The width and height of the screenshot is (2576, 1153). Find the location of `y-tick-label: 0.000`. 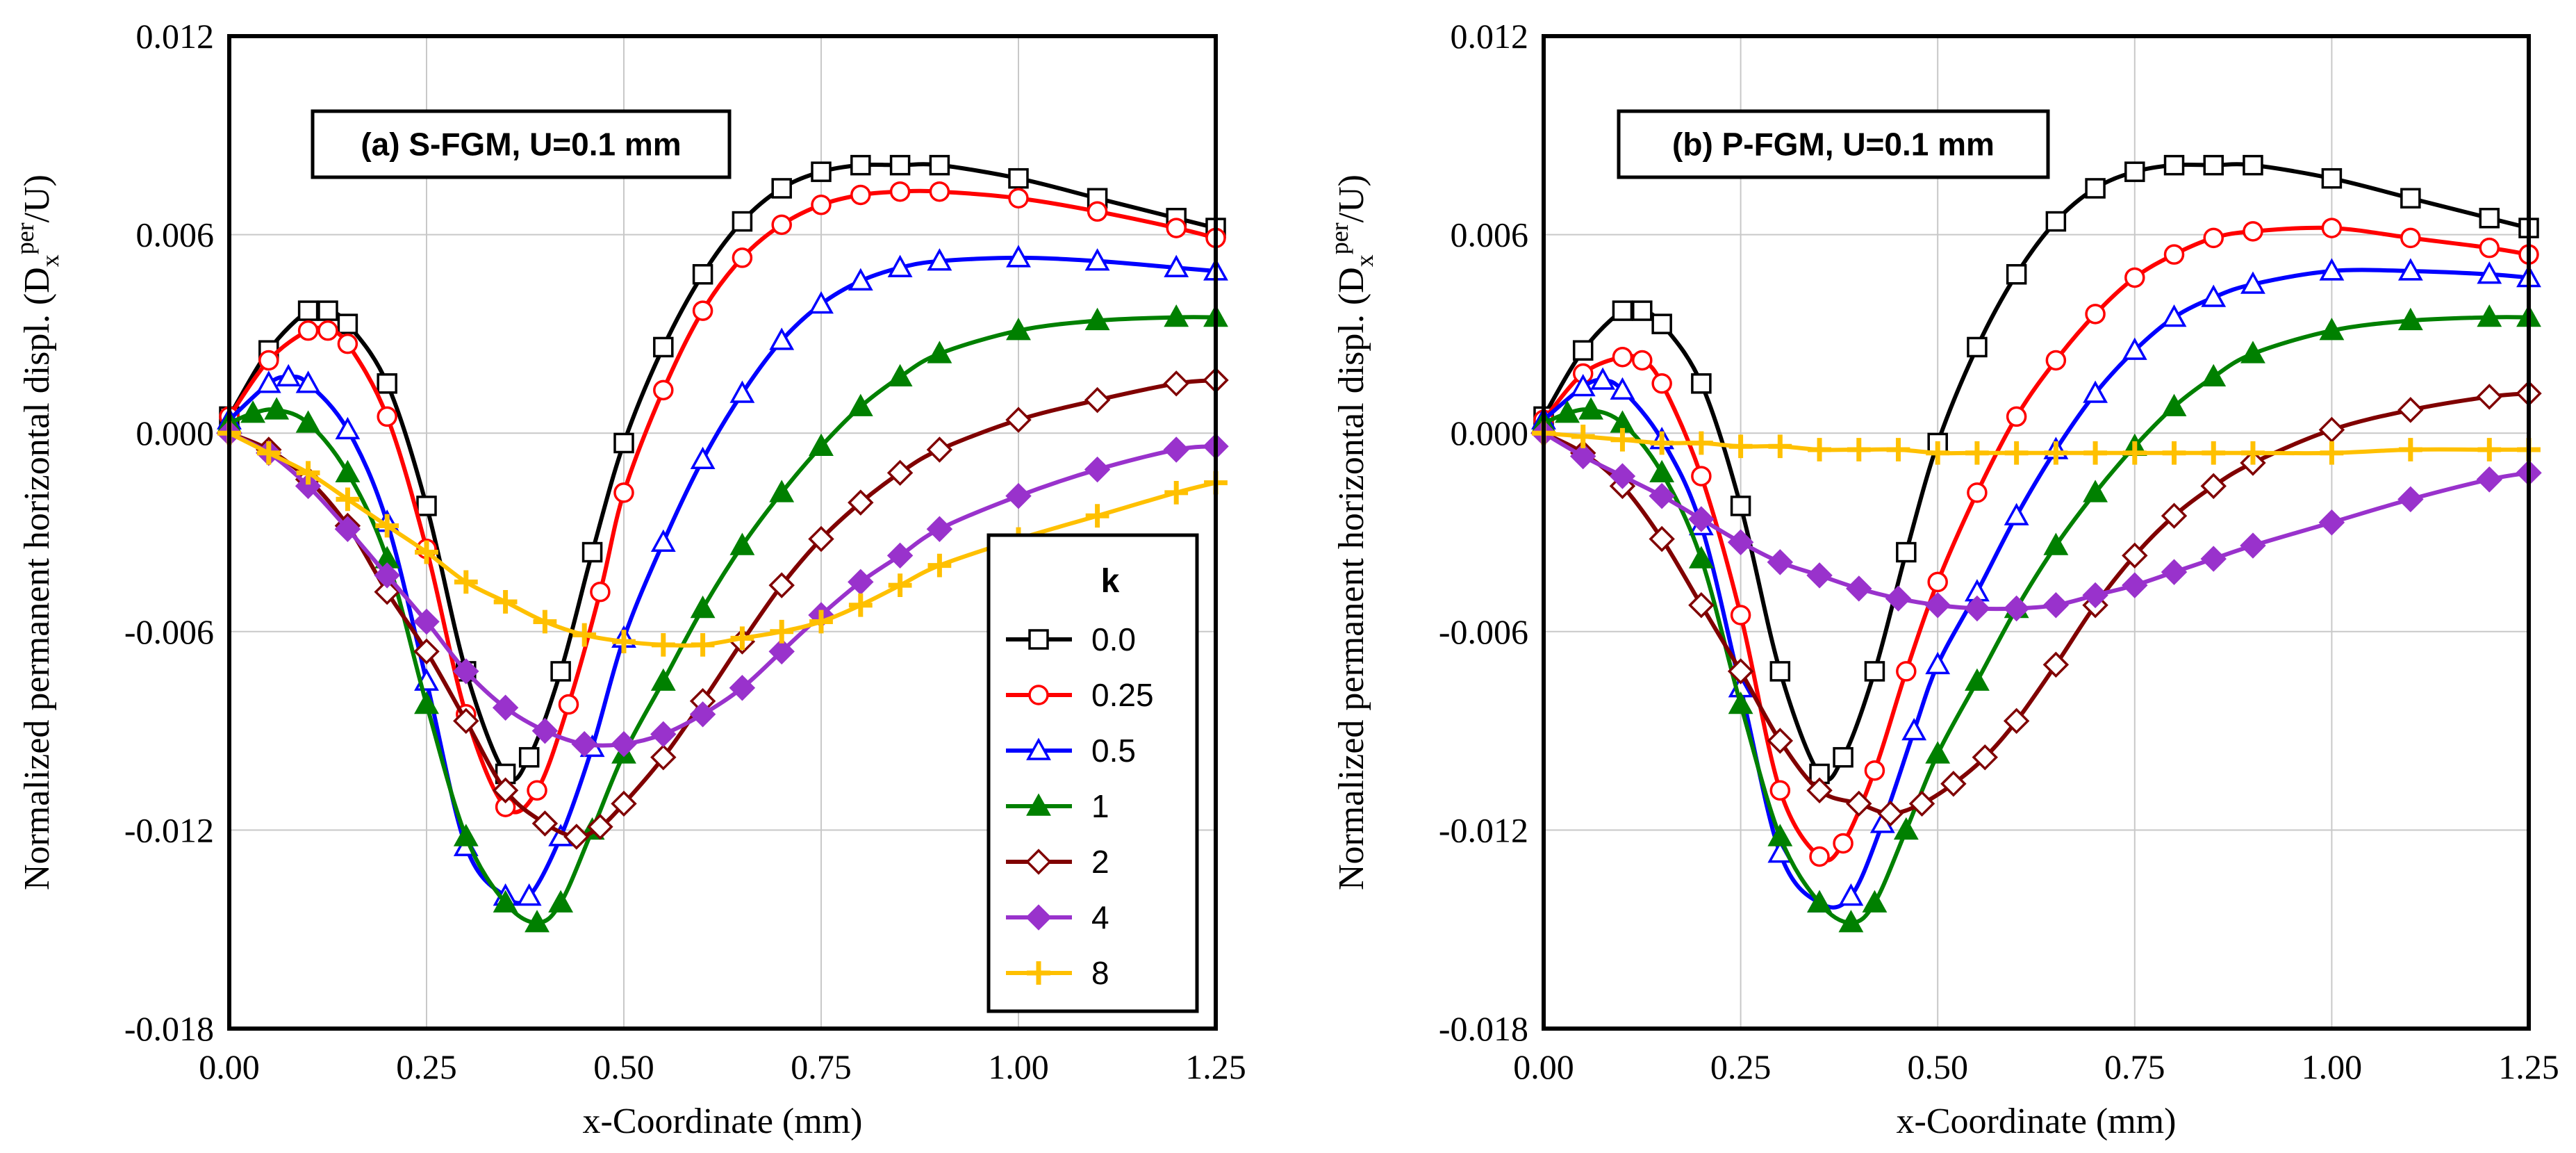

y-tick-label: 0.000 is located at coordinates (176, 433).